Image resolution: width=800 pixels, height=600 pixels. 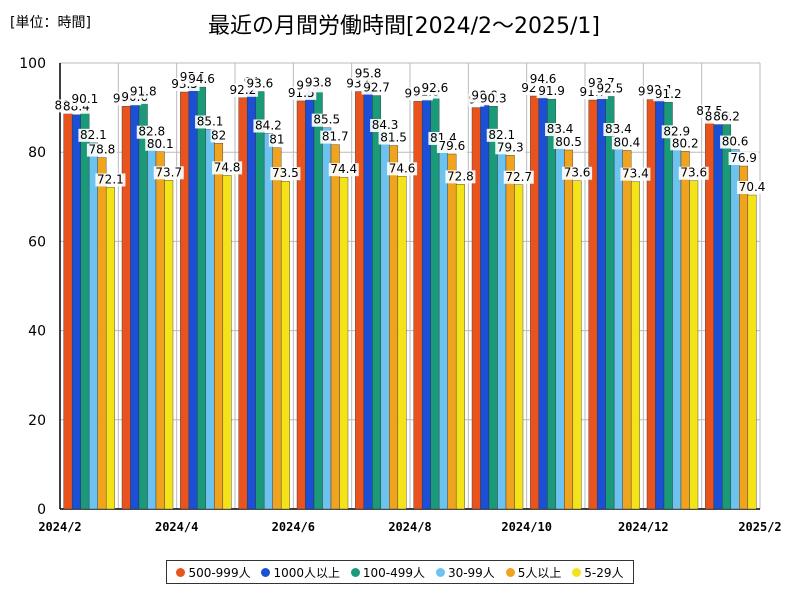 I want to click on data-label: 81.5, so click(x=393, y=138).